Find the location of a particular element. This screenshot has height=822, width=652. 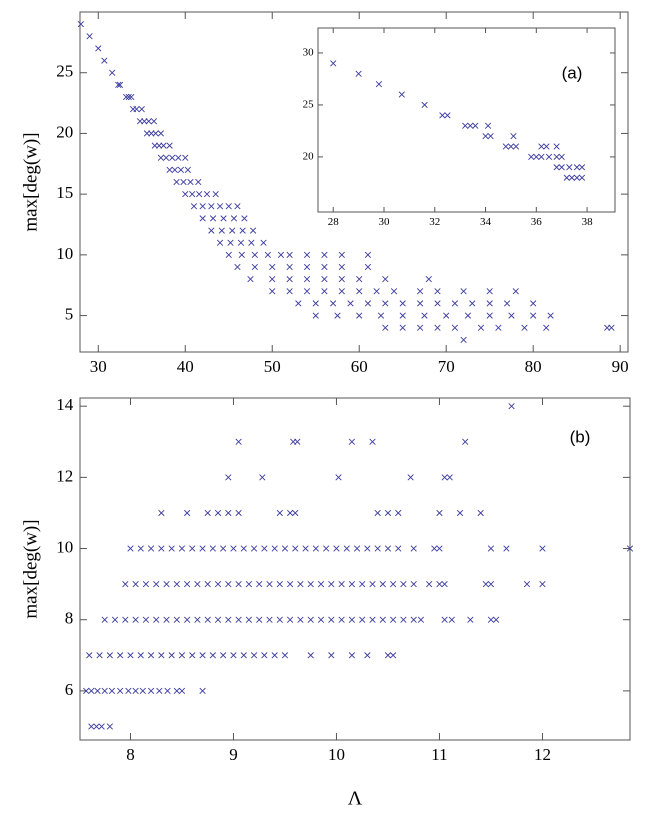

y-tick-label: 6 is located at coordinates (69, 689).